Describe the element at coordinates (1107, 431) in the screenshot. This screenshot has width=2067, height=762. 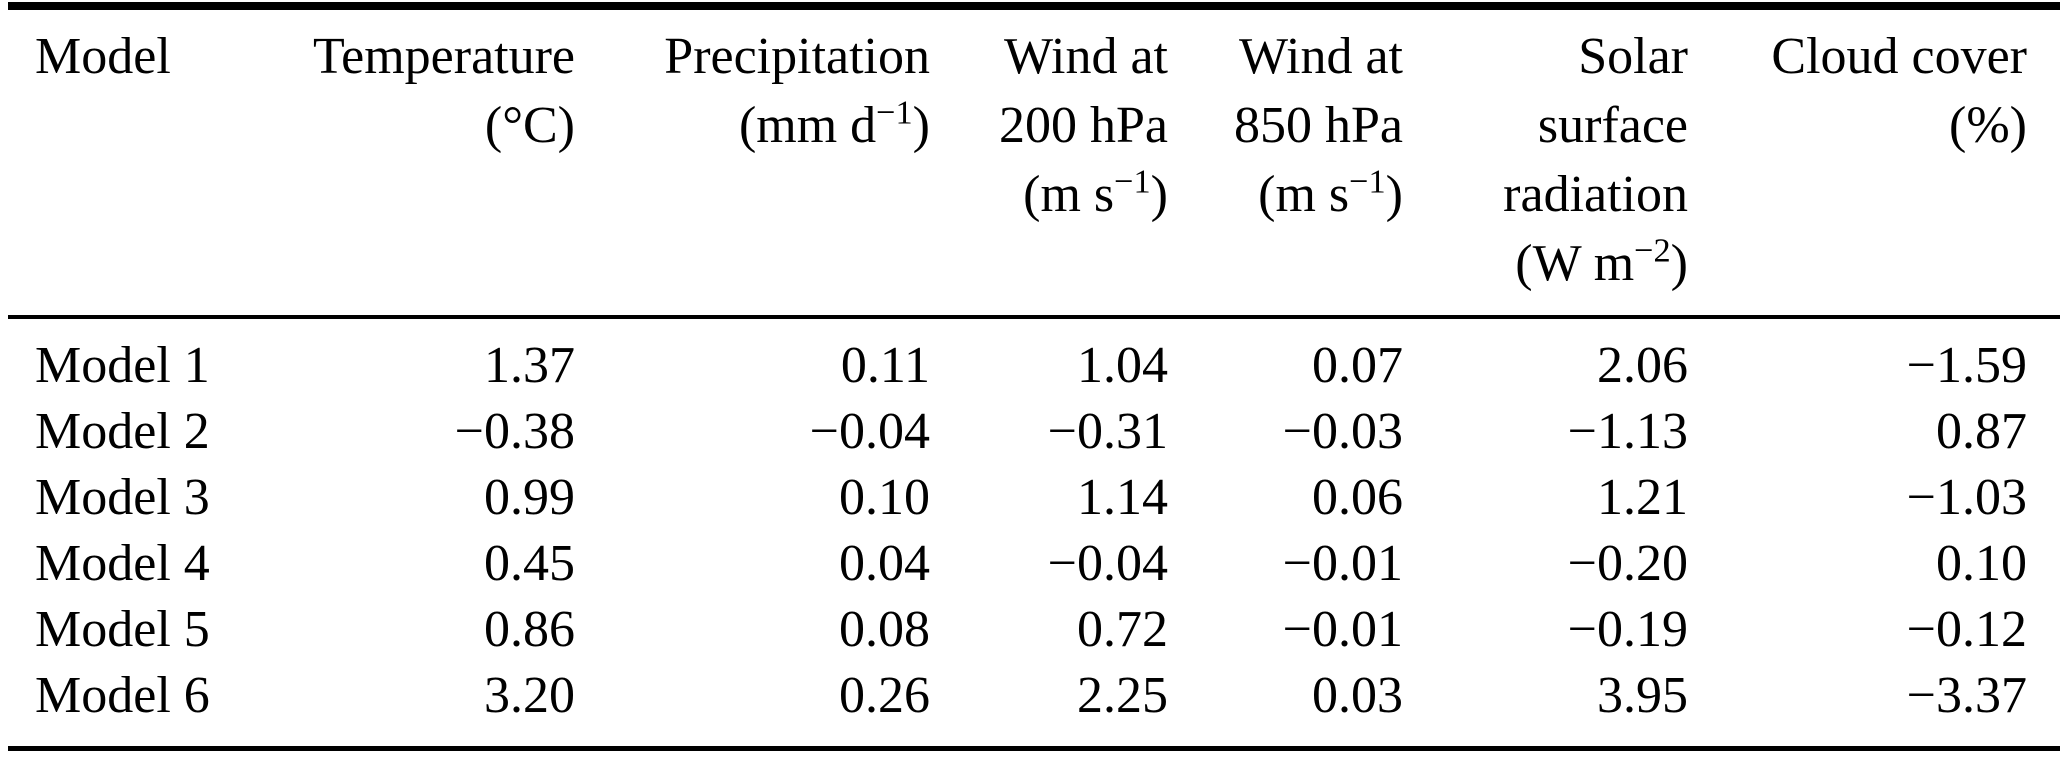
I see `cell-wind-200hpa: −0.31` at that location.